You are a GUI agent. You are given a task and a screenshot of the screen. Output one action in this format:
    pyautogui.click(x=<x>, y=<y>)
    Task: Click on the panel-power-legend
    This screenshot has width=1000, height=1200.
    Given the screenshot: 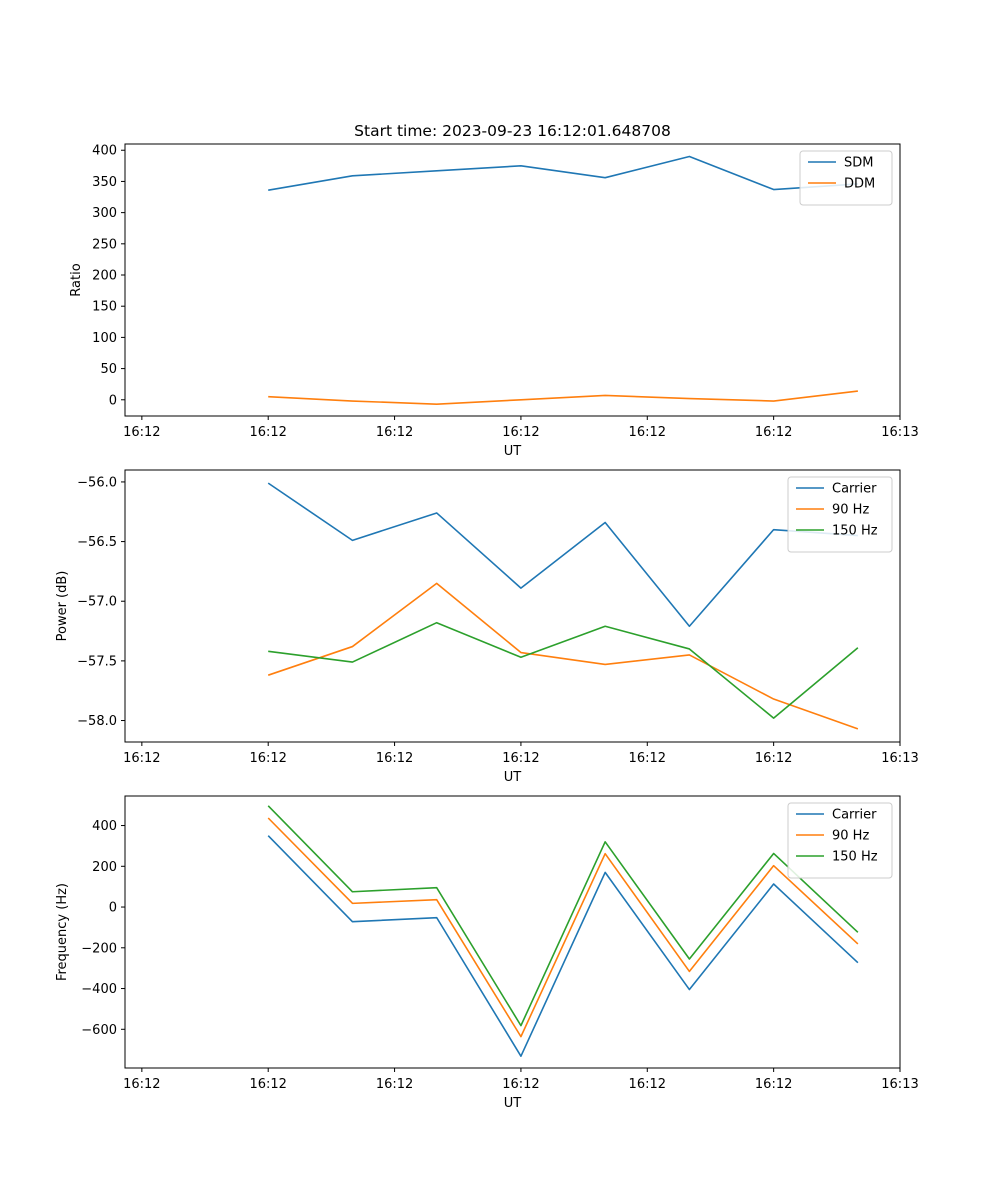 What is the action you would take?
    pyautogui.click(x=840, y=514)
    